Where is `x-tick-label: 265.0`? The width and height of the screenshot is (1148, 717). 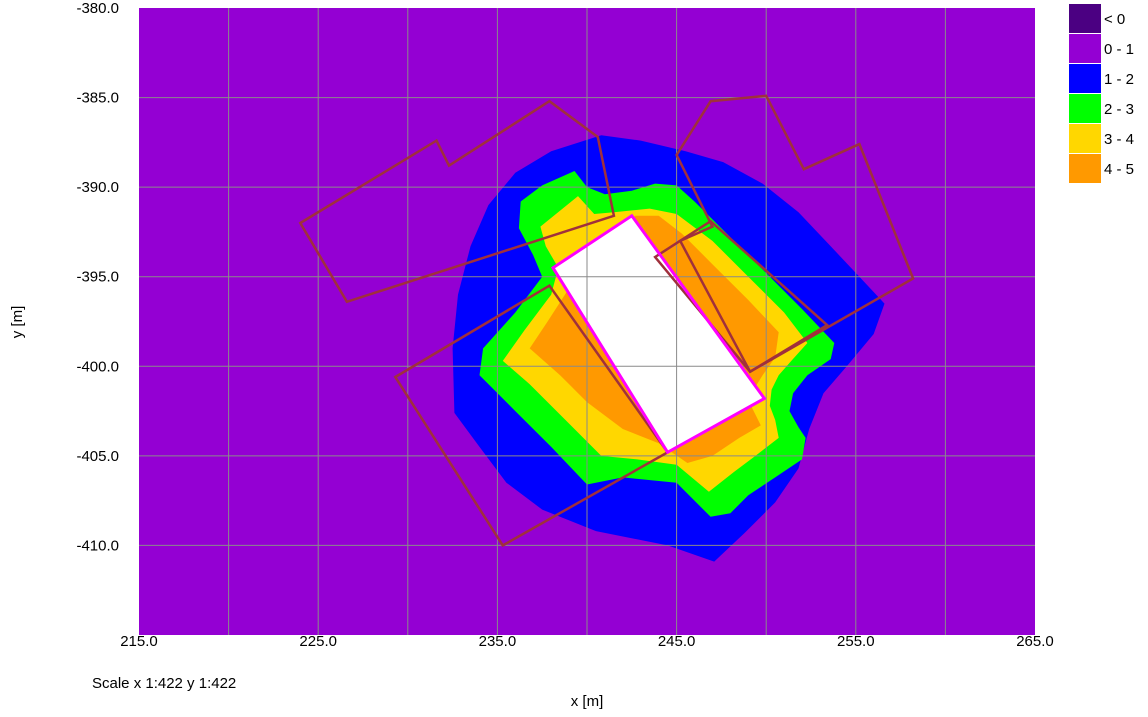 x-tick-label: 265.0 is located at coordinates (1035, 641).